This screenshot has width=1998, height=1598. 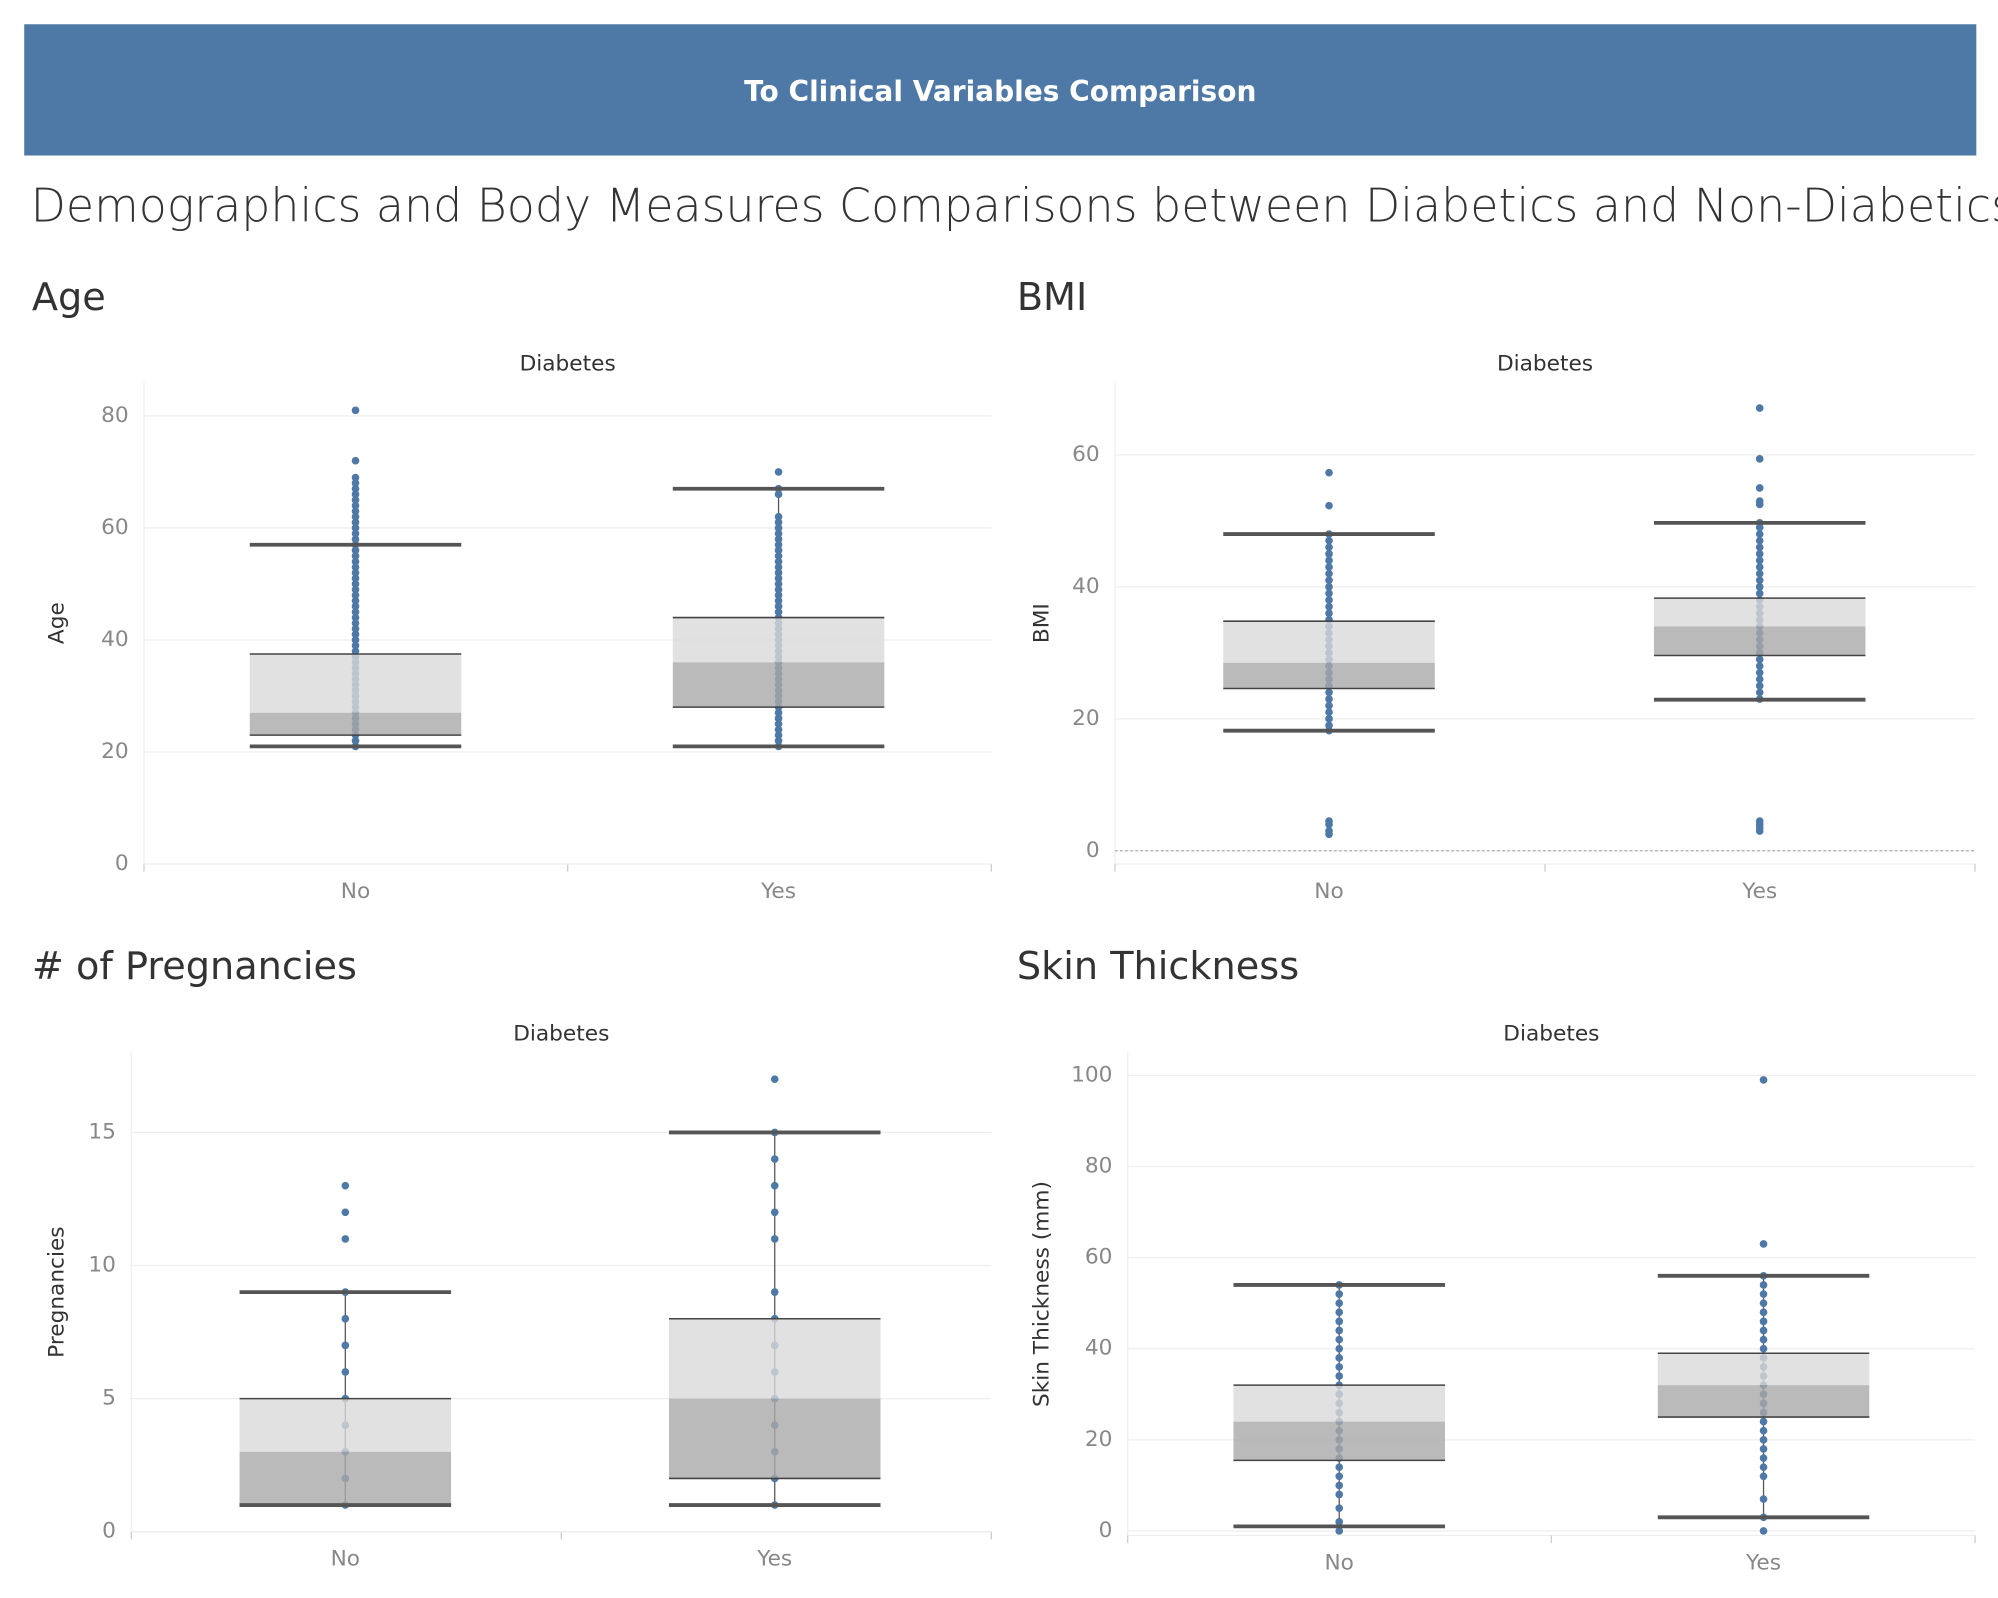 I want to click on y-axis-label: Age, so click(x=56, y=623).